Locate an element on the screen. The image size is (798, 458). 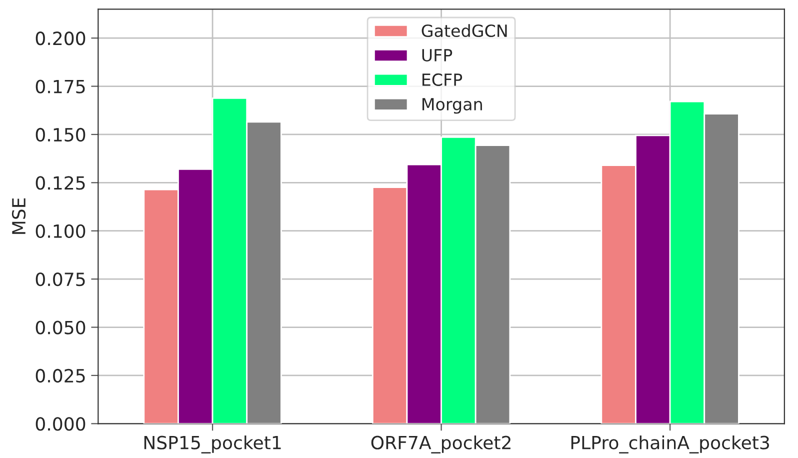
legend-label: GatedGCN is located at coordinates (464, 31).